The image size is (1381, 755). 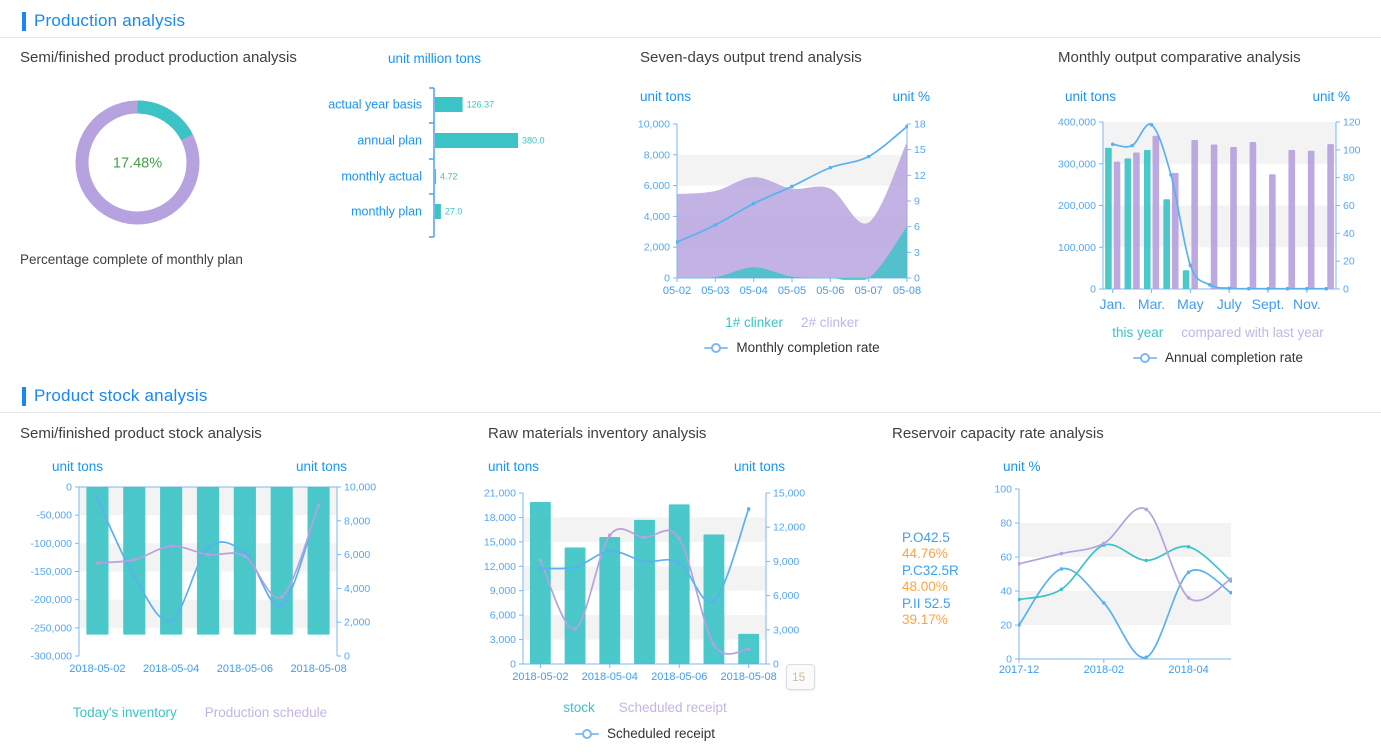 What do you see at coordinates (321, 466) in the screenshot?
I see `unit-label-tons-right-3: unit tons` at bounding box center [321, 466].